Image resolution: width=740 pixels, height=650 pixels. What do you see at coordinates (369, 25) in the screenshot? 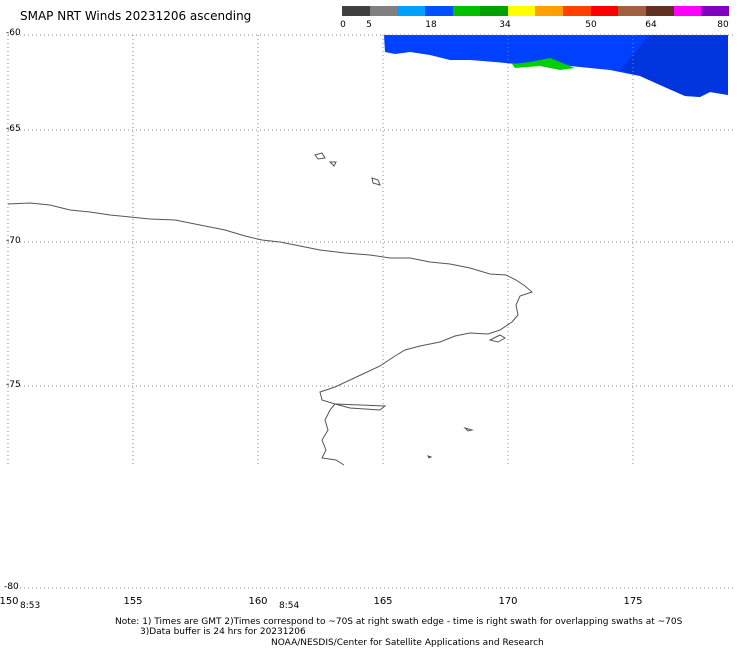
I see `scale-label-5: 5` at bounding box center [369, 25].